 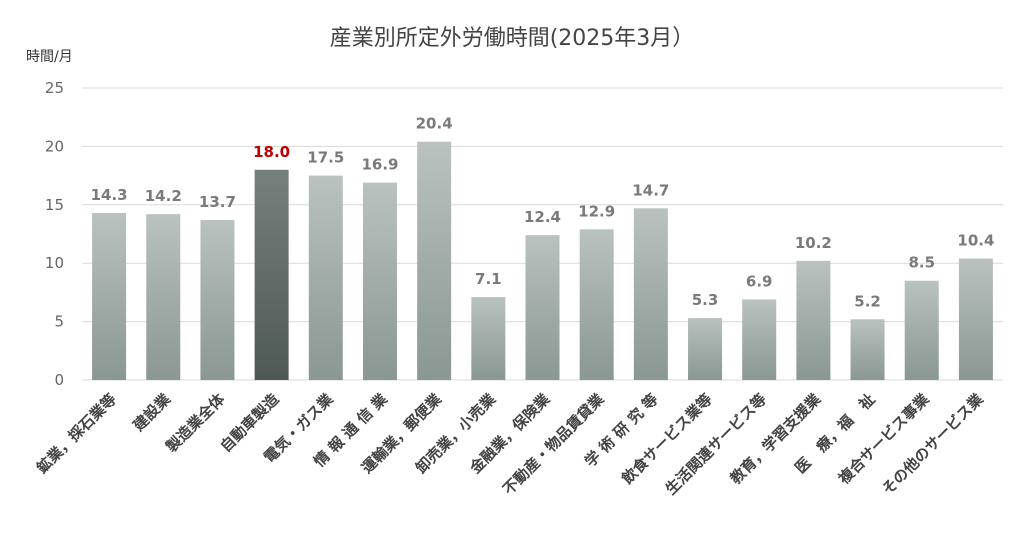 What do you see at coordinates (59, 322) in the screenshot?
I see `y-tick-label: 5` at bounding box center [59, 322].